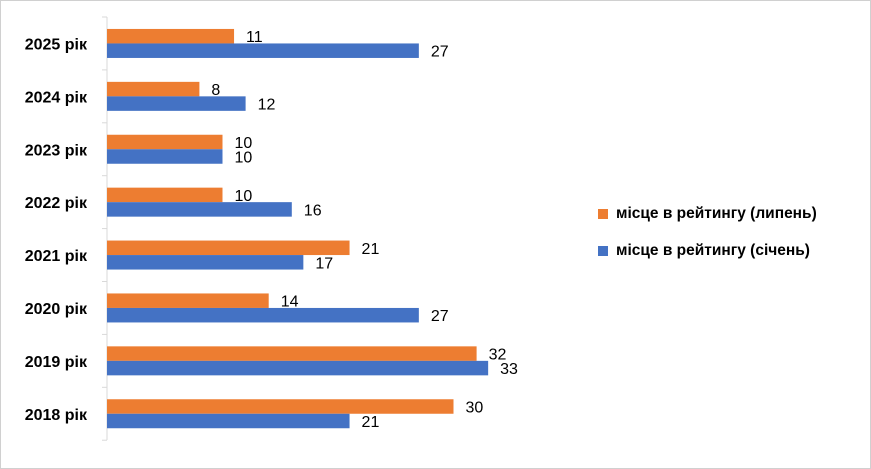  What do you see at coordinates (603, 251) in the screenshot?
I see `legend-swatch-january` at bounding box center [603, 251].